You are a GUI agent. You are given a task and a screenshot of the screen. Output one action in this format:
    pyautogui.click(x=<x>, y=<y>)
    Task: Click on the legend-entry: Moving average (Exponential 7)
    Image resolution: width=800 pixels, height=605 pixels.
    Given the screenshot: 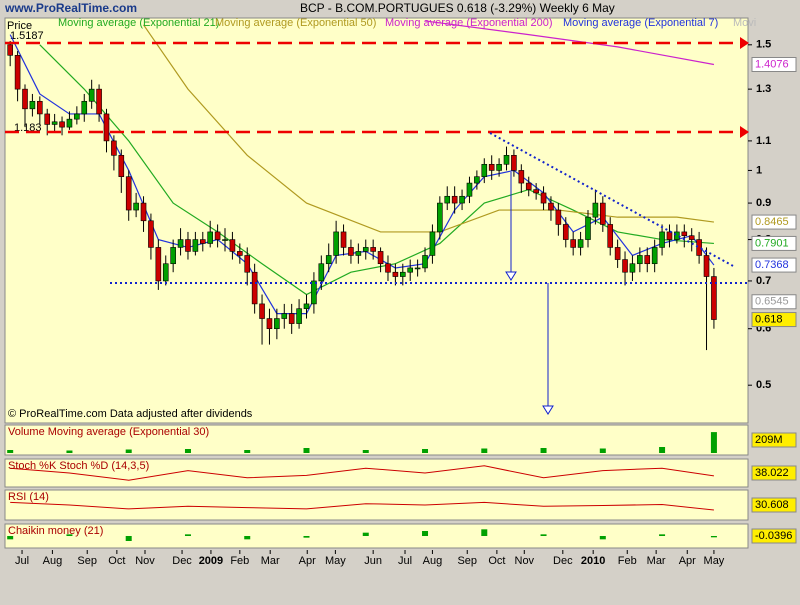 What is the action you would take?
    pyautogui.click(x=640, y=23)
    